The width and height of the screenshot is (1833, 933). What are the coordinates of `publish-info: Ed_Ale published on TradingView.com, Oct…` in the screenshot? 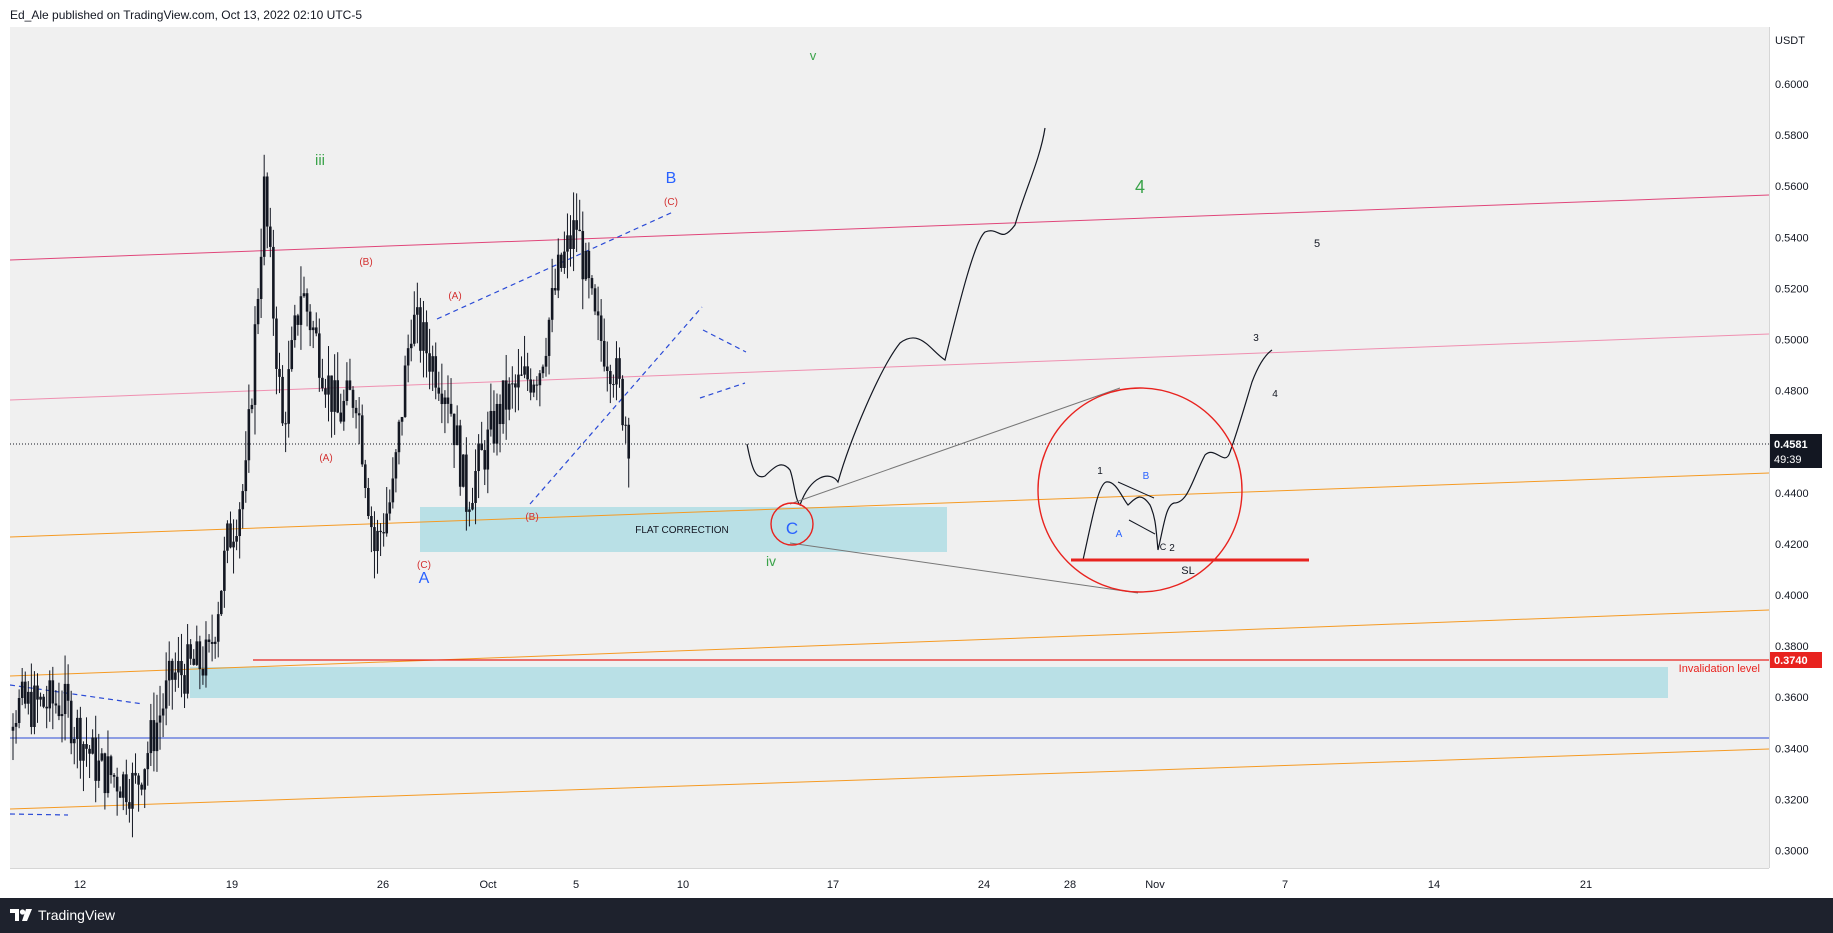 It's located at (186, 15).